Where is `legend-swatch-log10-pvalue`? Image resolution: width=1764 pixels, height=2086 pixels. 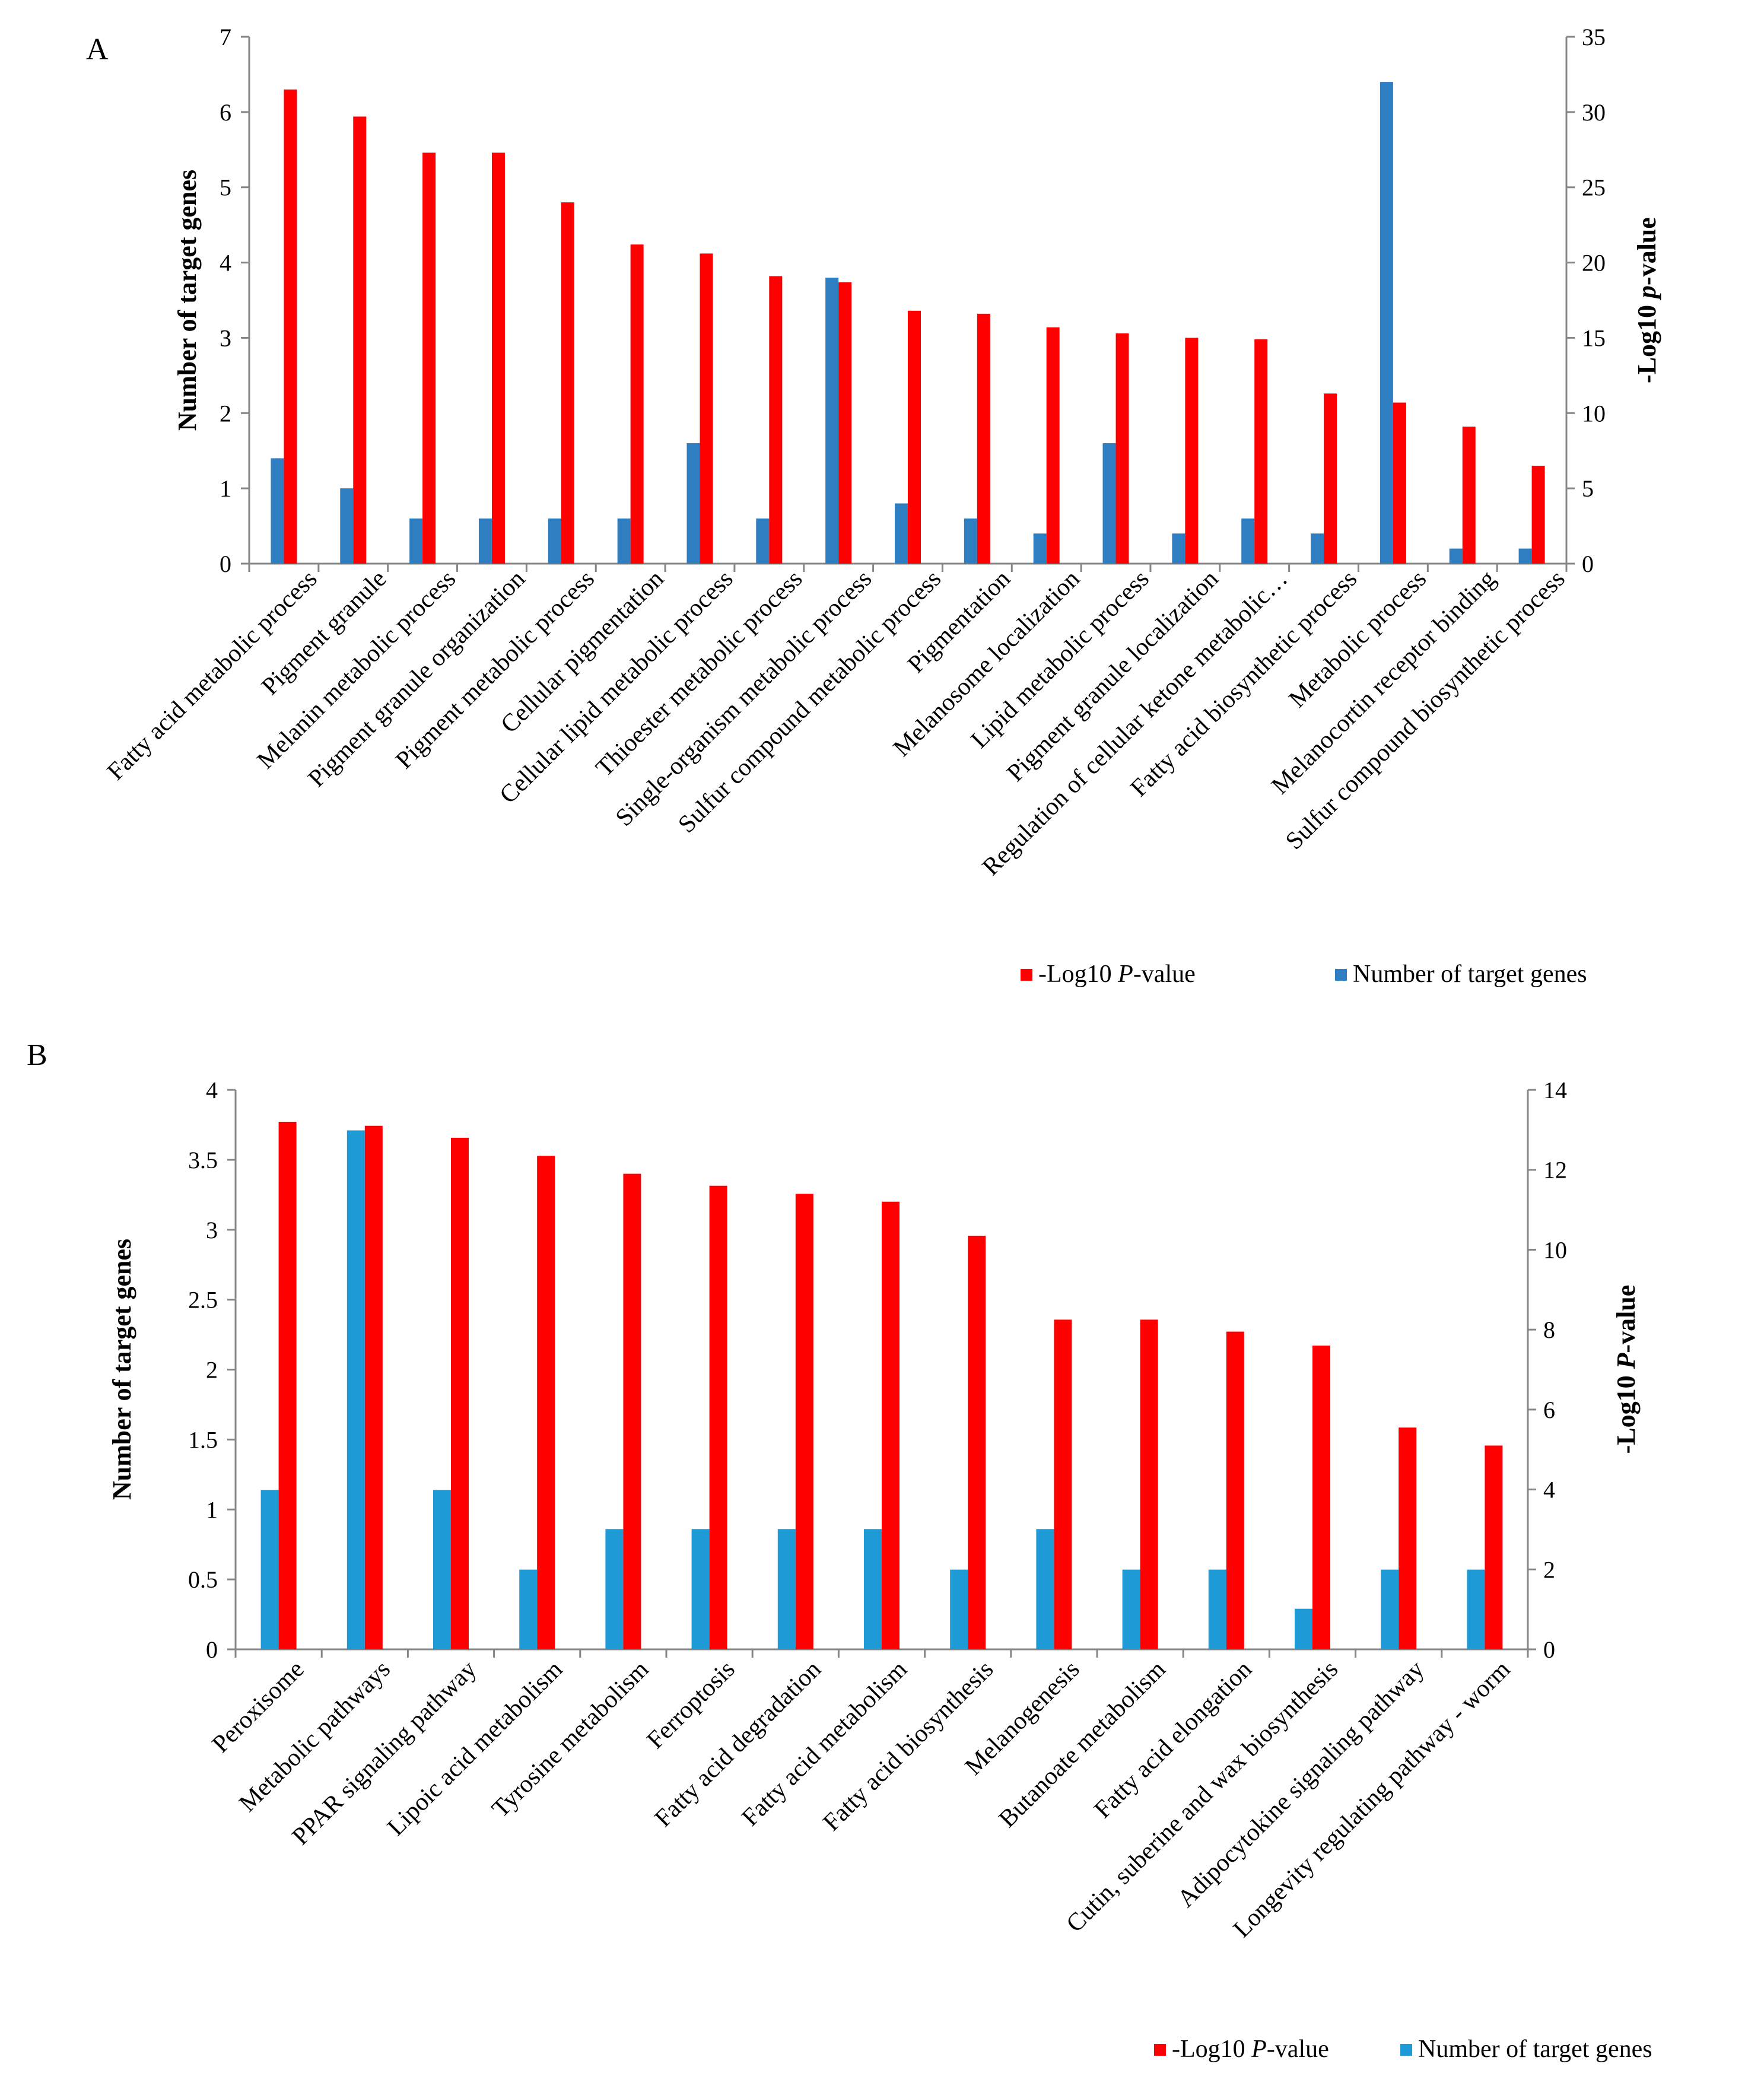
legend-swatch-log10-pvalue is located at coordinates (1026, 975).